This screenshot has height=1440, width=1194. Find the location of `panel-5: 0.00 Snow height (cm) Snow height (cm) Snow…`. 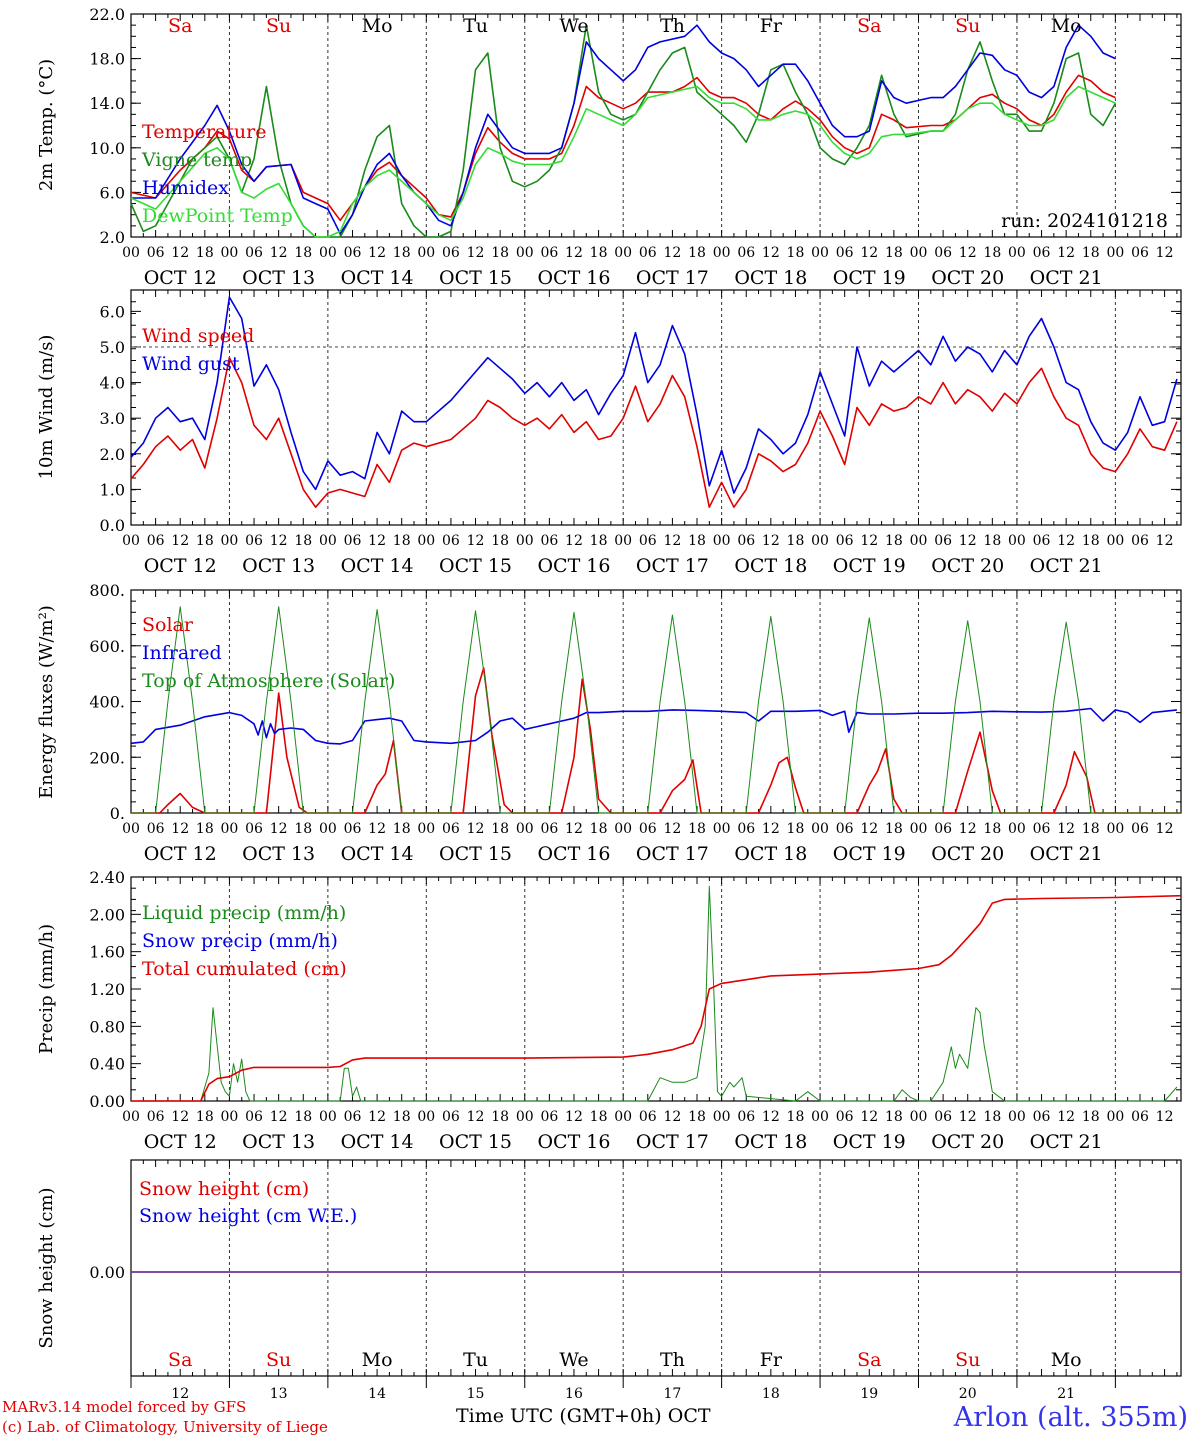

panel-5: 0.00 Snow height (cm) Snow height (cm) Snow… is located at coordinates (609, 1268).